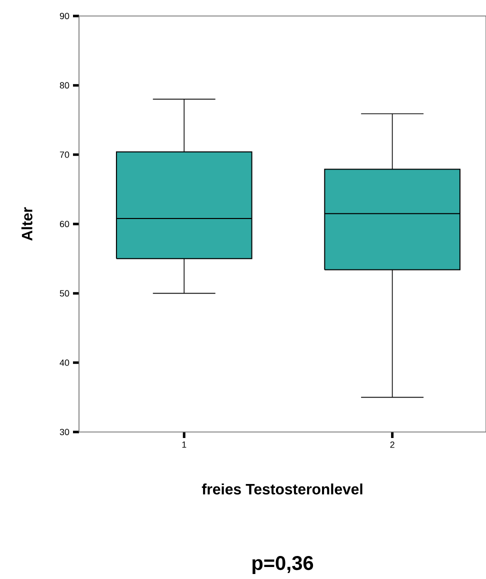 This screenshot has height=579, width=486. Describe the element at coordinates (64, 432) in the screenshot. I see `y-tick-label: 30` at that location.